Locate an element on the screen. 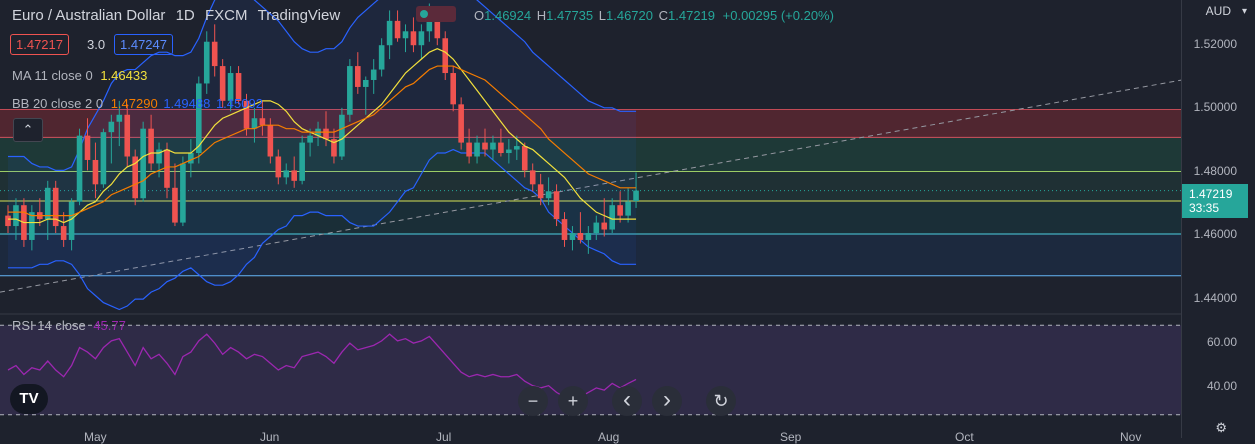 The height and width of the screenshot is (444, 1255). month-label: May is located at coordinates (95, 437).